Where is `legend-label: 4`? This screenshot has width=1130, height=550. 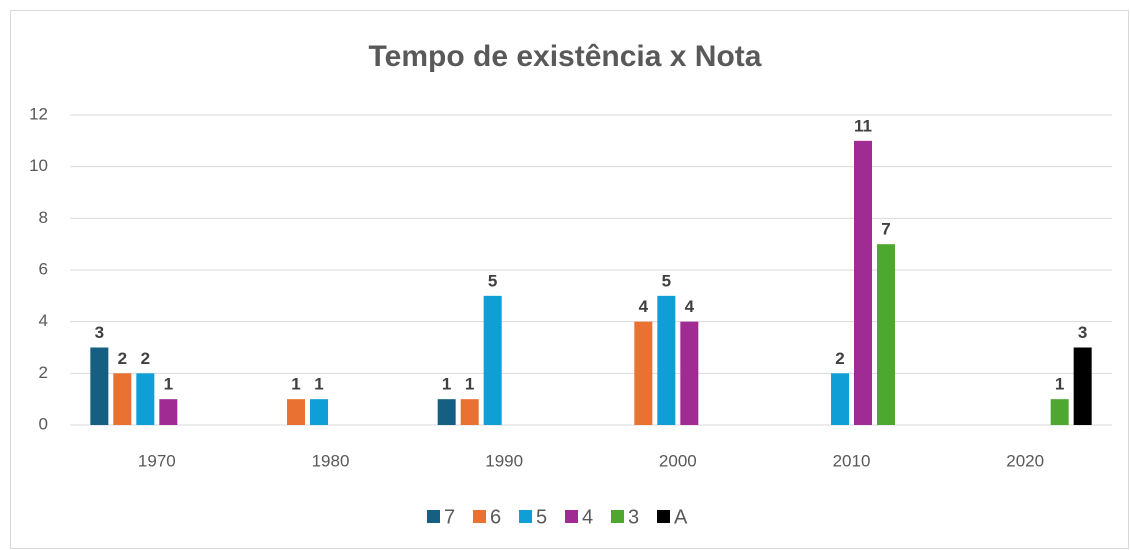
legend-label: 4 is located at coordinates (587, 517).